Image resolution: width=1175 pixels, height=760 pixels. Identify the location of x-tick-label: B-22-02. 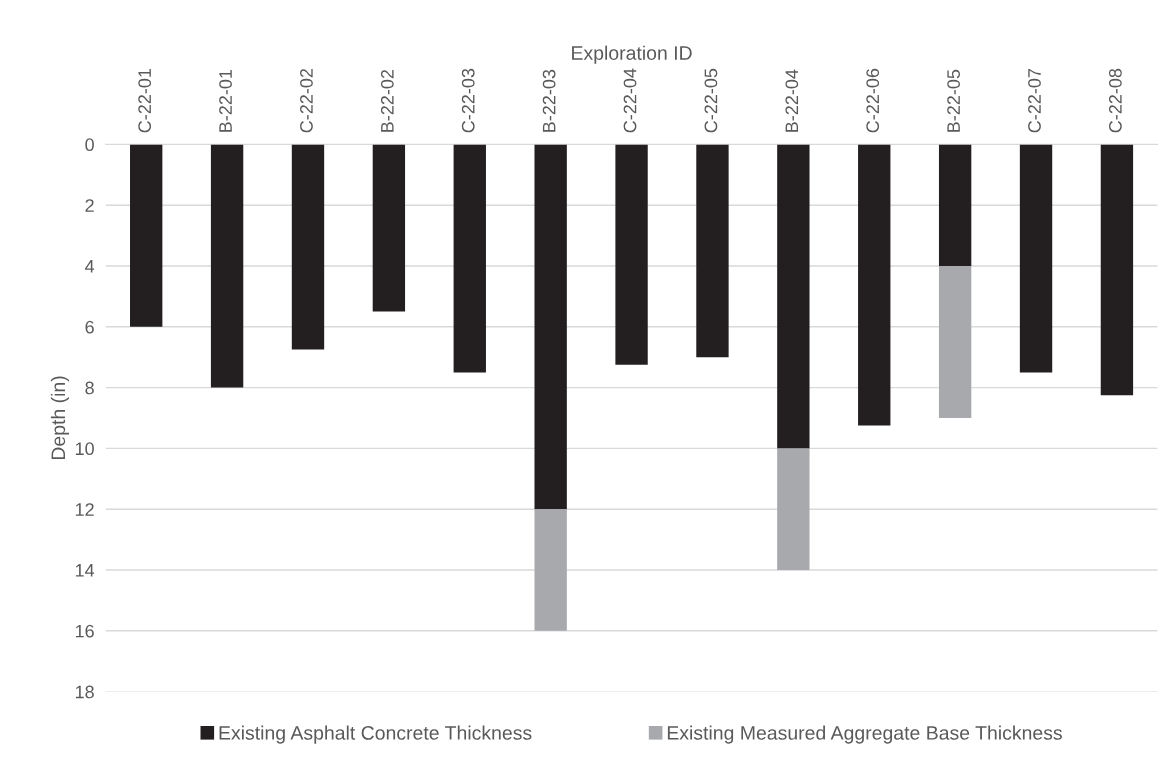
(387, 100).